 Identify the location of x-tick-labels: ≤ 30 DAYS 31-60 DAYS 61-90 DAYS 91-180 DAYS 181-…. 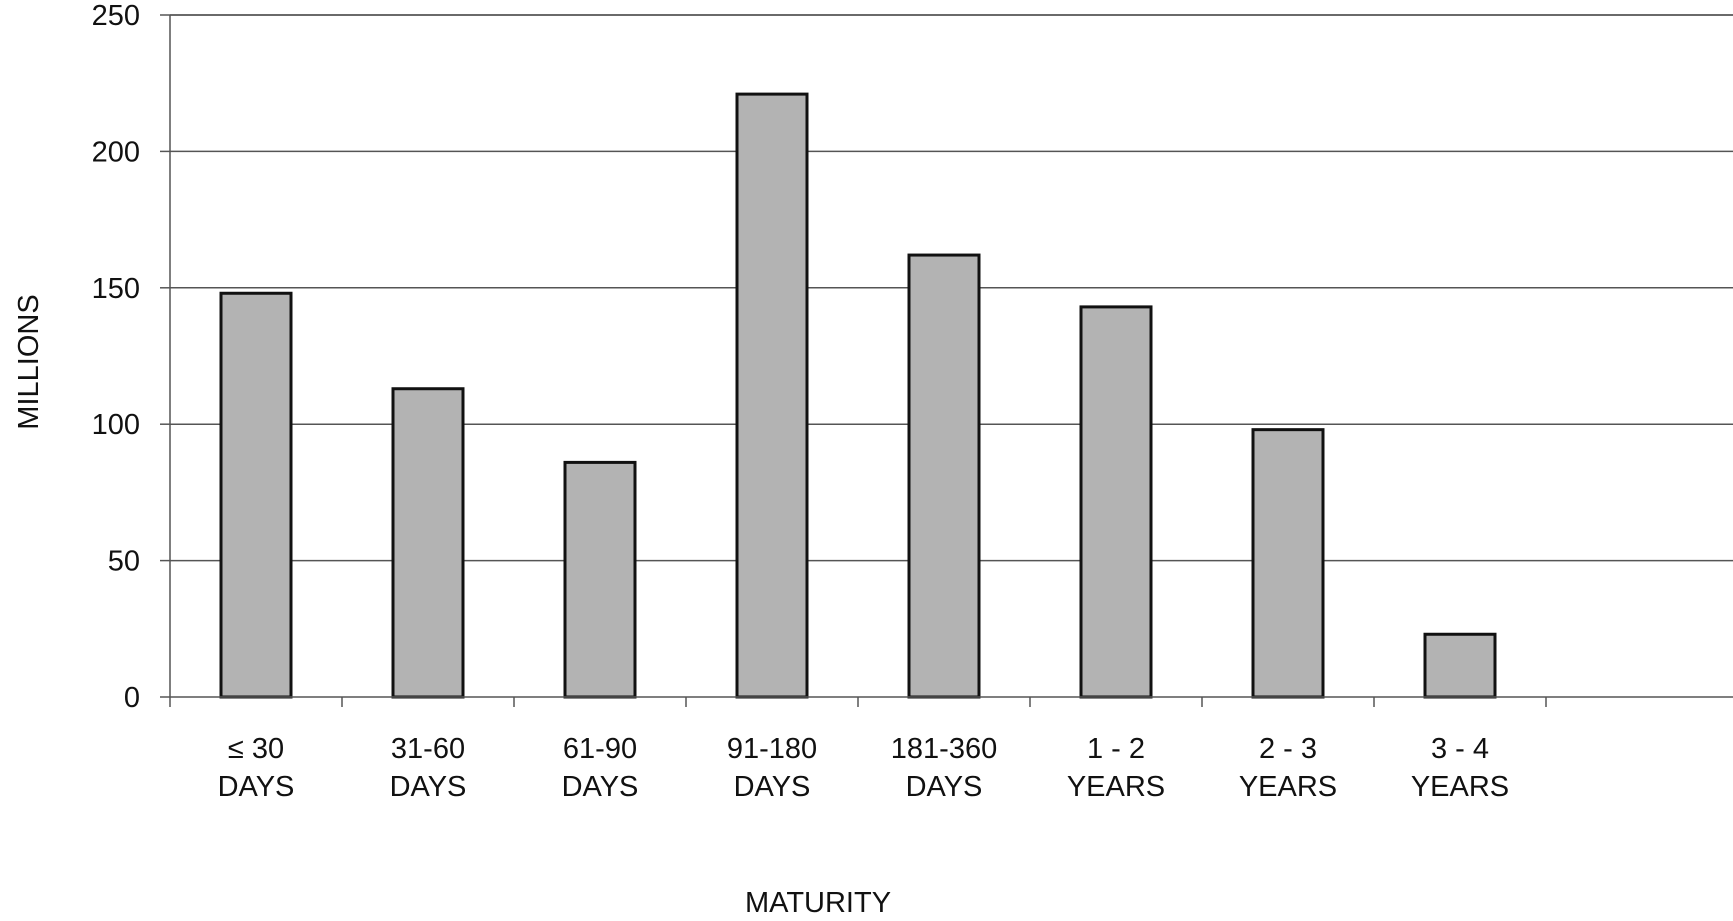
(864, 768).